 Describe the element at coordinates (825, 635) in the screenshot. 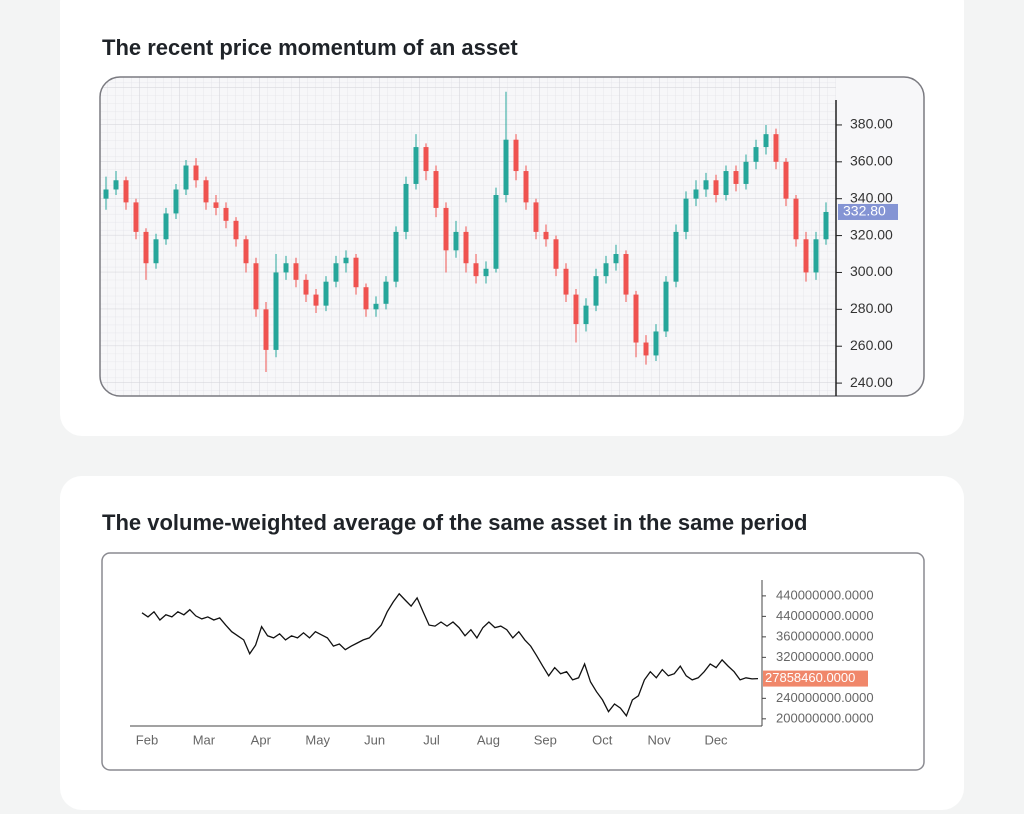

I see `y-tick-label: 360000000.0000` at that location.